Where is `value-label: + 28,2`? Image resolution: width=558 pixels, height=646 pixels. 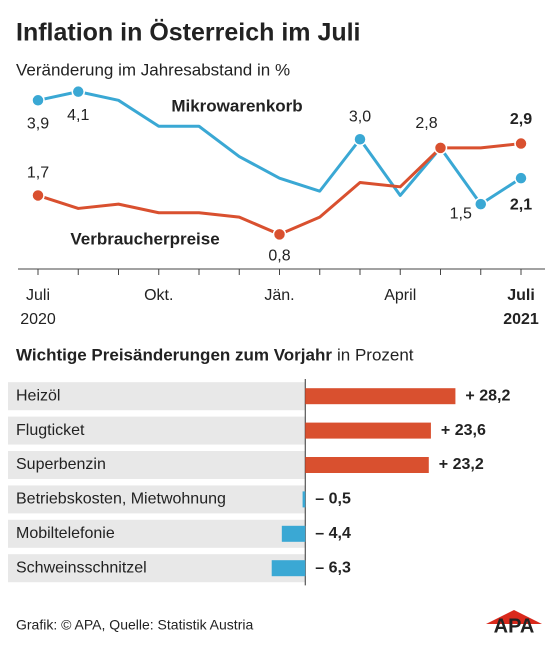
value-label: + 28,2 is located at coordinates (487, 395).